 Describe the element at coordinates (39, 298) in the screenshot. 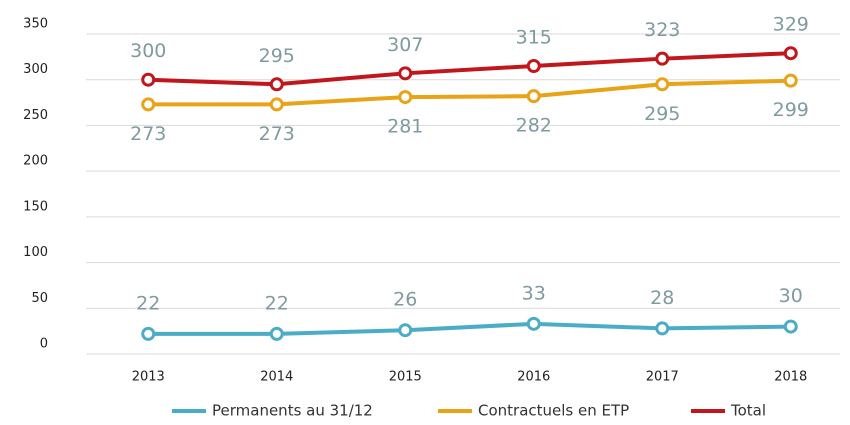

I see `y-tick-label: 50` at that location.